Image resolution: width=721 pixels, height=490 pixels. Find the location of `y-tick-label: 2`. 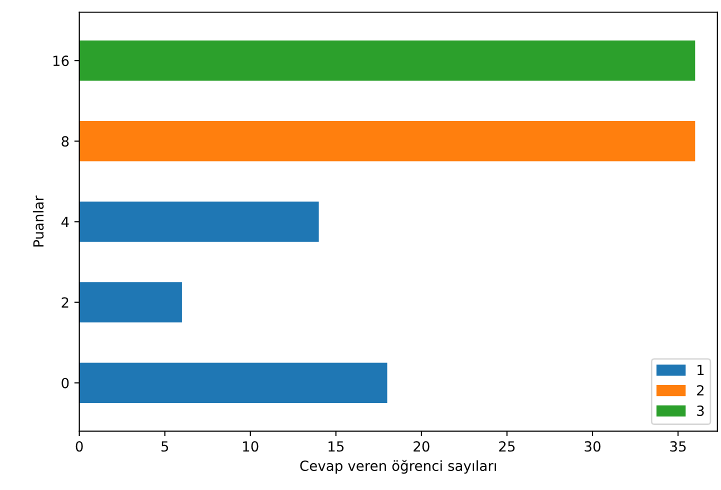

y-tick-label: 2 is located at coordinates (65, 302).